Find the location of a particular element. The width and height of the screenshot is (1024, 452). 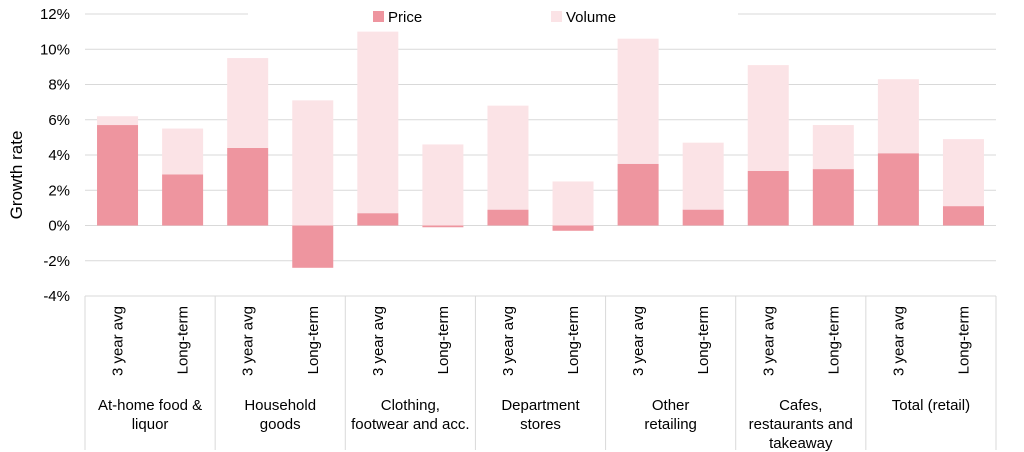

legend-label: Price is located at coordinates (405, 17).